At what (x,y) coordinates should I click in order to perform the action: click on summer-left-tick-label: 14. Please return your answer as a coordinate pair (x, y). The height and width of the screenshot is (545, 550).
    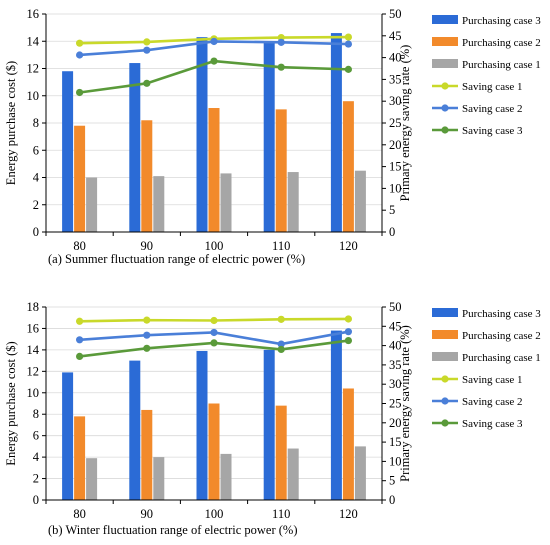
    Looking at the image, I should click on (33, 41).